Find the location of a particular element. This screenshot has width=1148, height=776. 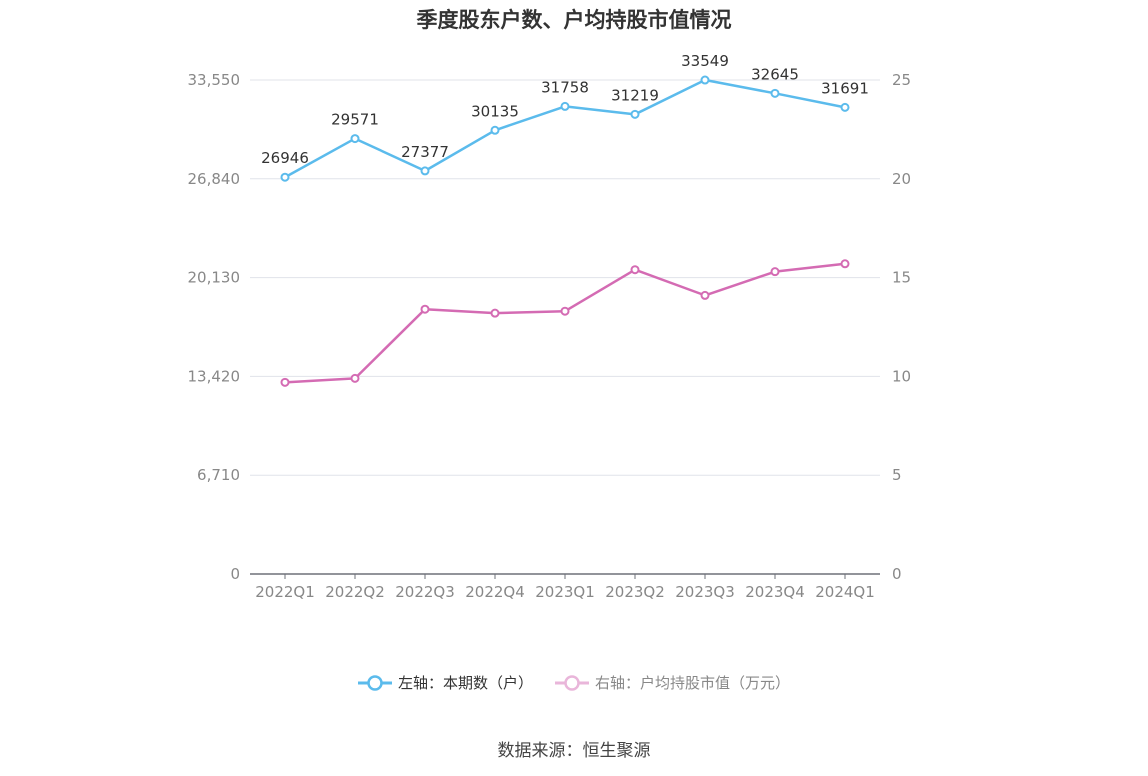

x-tick-label: 2022Q4 is located at coordinates (495, 592).